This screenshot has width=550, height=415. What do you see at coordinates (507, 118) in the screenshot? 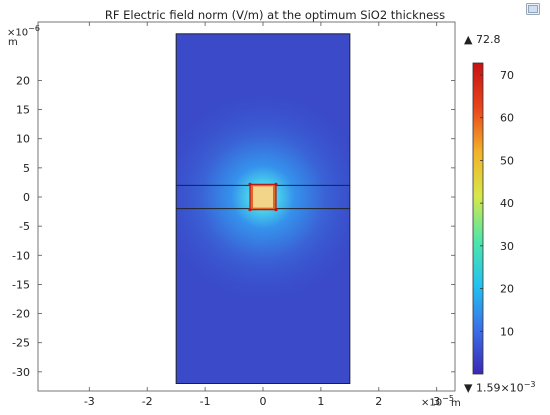
I see `colorbar-tick-label: 60` at bounding box center [507, 118].